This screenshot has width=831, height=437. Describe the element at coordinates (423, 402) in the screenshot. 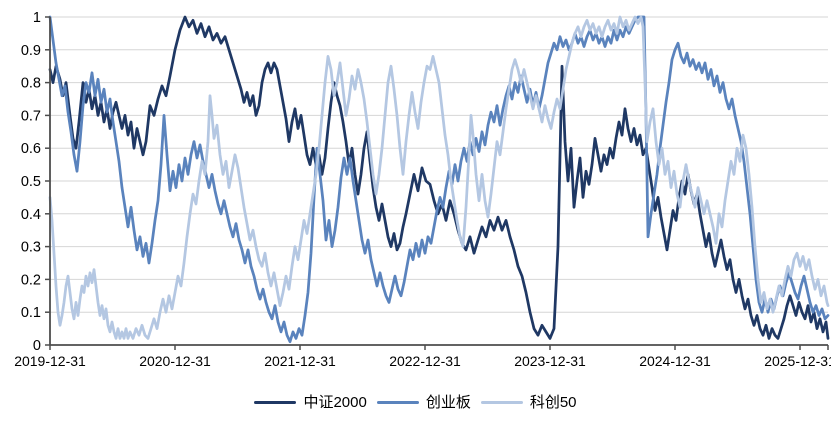

I see `legend-item-2: 创业板` at that location.